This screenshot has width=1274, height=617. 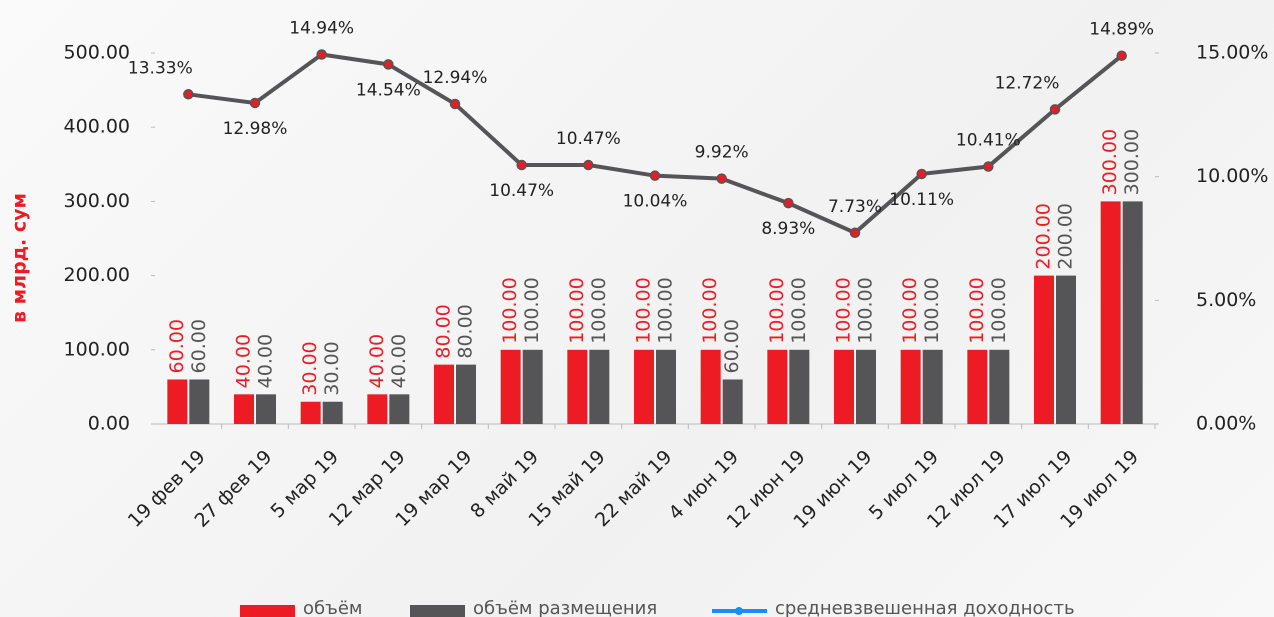 I want to click on line-value-label: 14.89%, so click(x=1121, y=30).